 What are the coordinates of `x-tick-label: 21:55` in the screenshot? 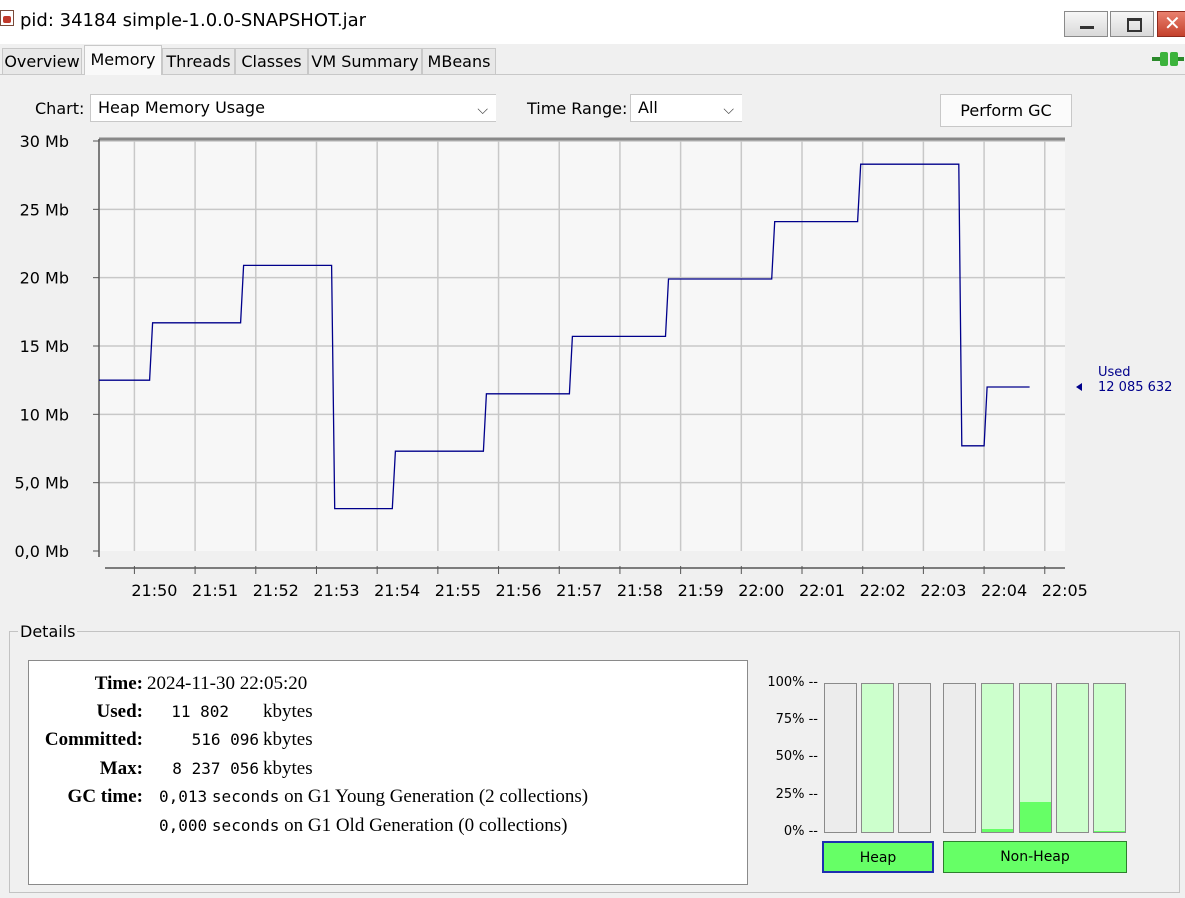 It's located at (458, 590).